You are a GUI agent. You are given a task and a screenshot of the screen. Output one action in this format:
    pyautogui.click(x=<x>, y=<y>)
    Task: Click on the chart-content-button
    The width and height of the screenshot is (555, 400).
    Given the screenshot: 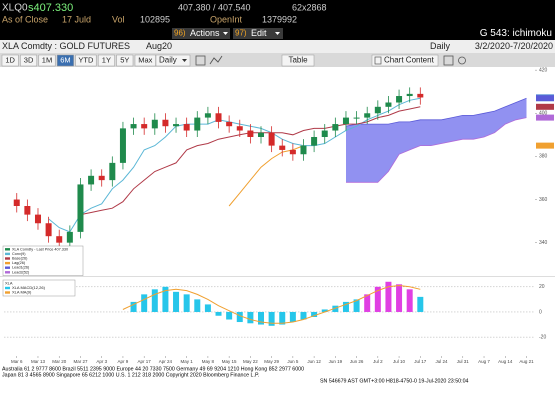 What is the action you would take?
    pyautogui.click(x=405, y=60)
    